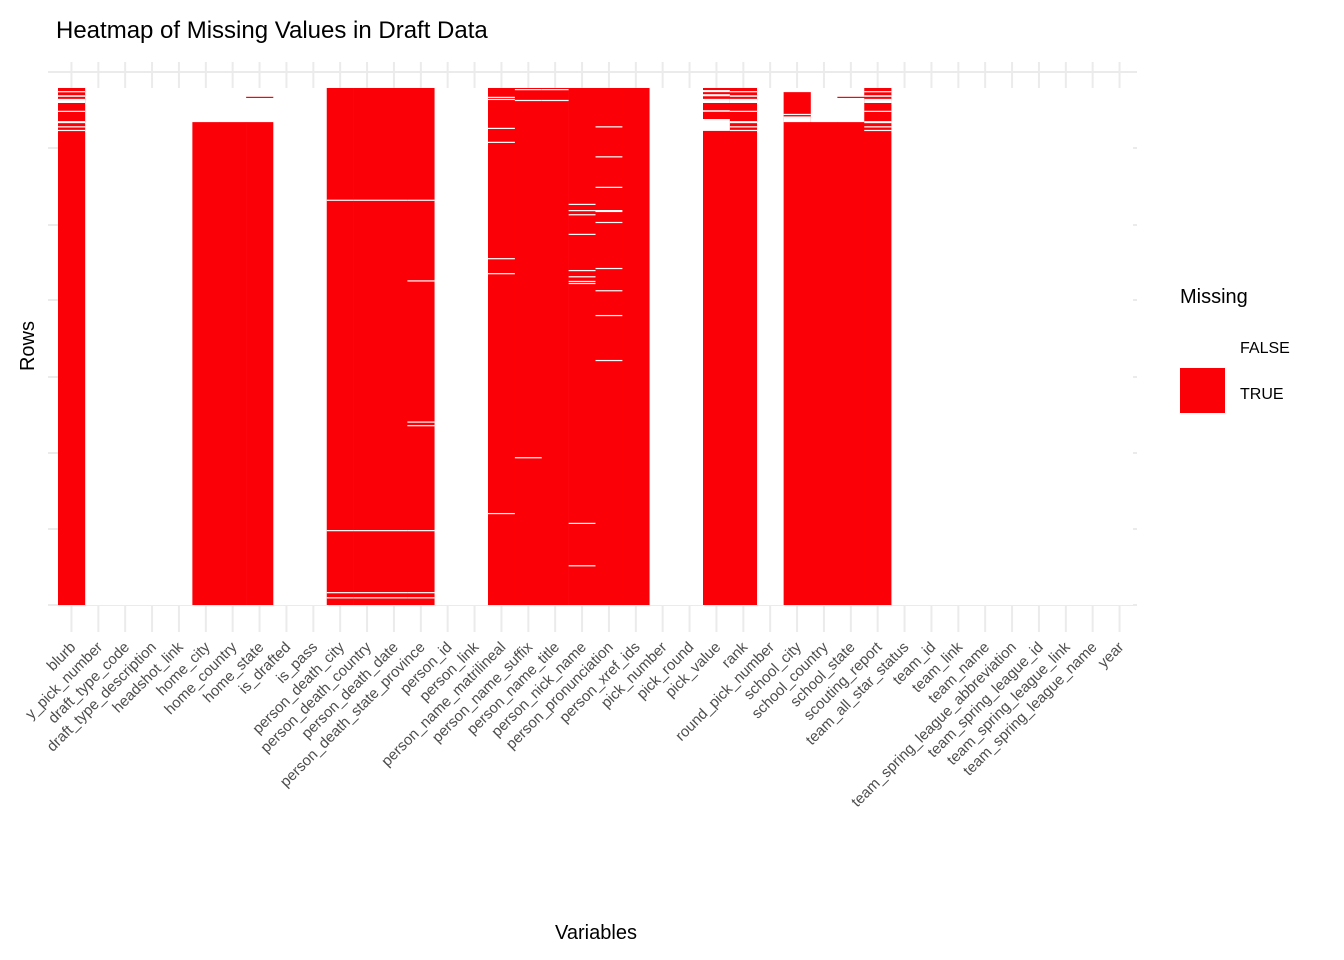 The width and height of the screenshot is (1344, 960). Describe the element at coordinates (878, 346) in the screenshot. I see `missing-tile-scouting_report` at that location.